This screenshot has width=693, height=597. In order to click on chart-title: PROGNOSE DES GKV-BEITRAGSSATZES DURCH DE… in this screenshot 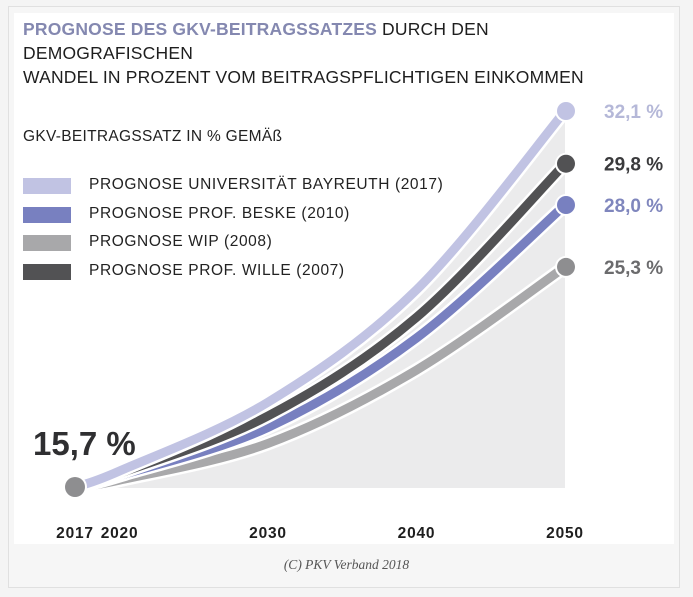, I will do `click(343, 53)`.